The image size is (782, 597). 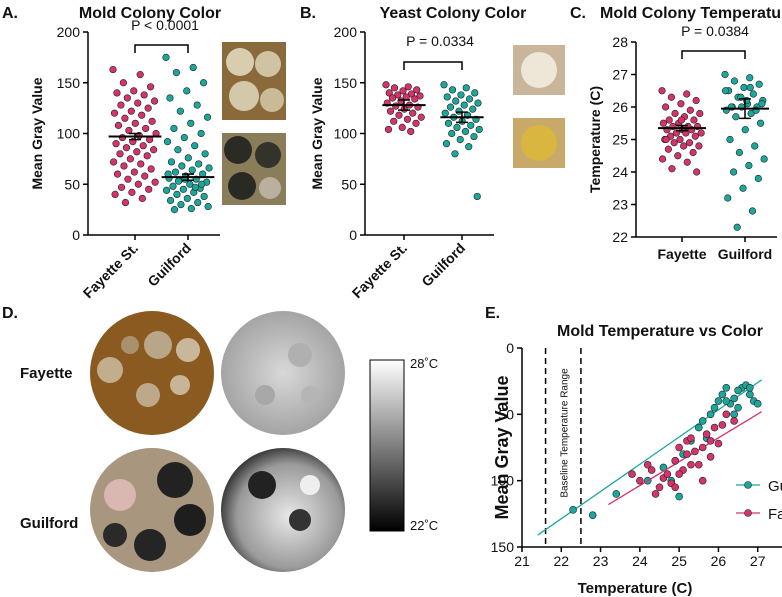 I want to click on chart-title: Yeast Colony Color, so click(x=453, y=13).